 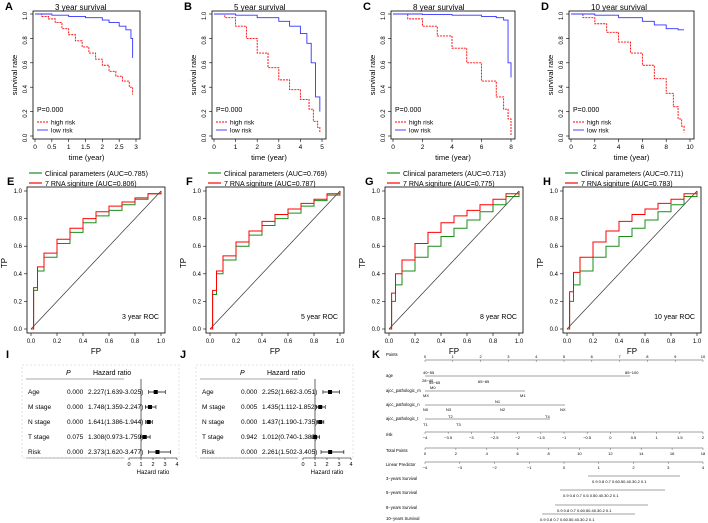 What do you see at coordinates (598, 131) in the screenshot?
I see `legend-label-D-1: low risk` at bounding box center [598, 131].